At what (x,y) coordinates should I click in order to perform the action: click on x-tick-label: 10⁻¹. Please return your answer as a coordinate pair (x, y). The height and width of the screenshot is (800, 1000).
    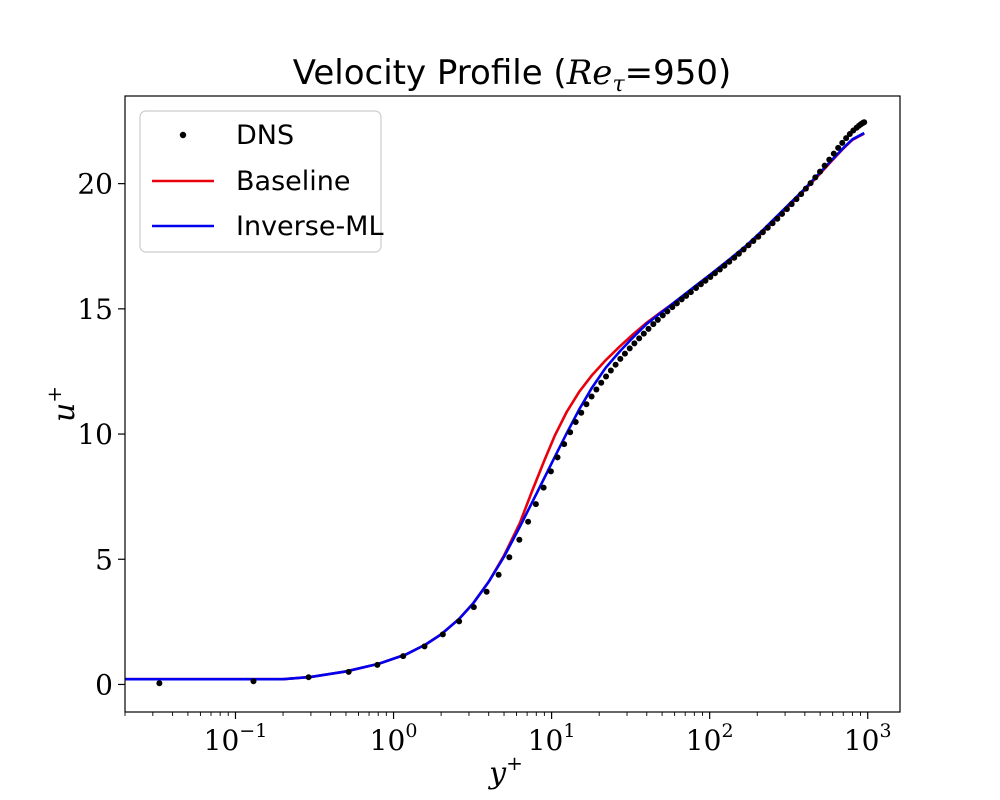
    Looking at the image, I should click on (236, 738).